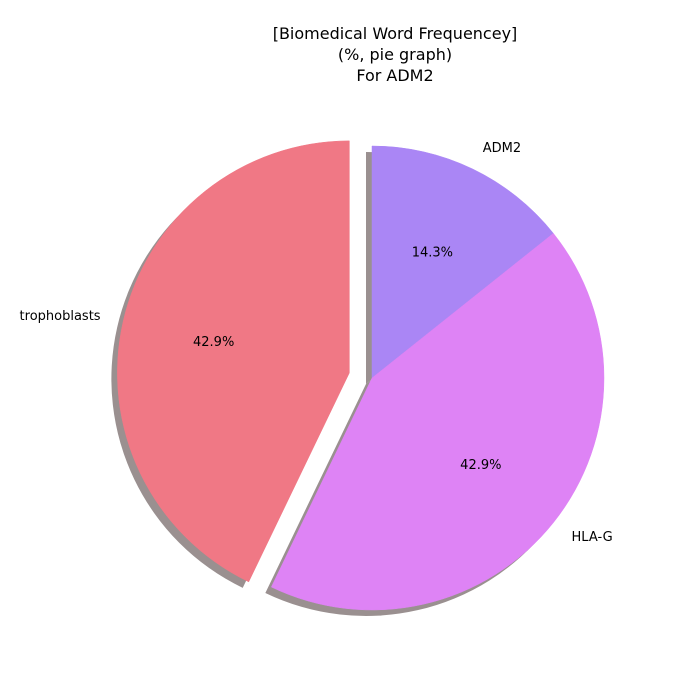  I want to click on slice-adm2, so click(462, 262).